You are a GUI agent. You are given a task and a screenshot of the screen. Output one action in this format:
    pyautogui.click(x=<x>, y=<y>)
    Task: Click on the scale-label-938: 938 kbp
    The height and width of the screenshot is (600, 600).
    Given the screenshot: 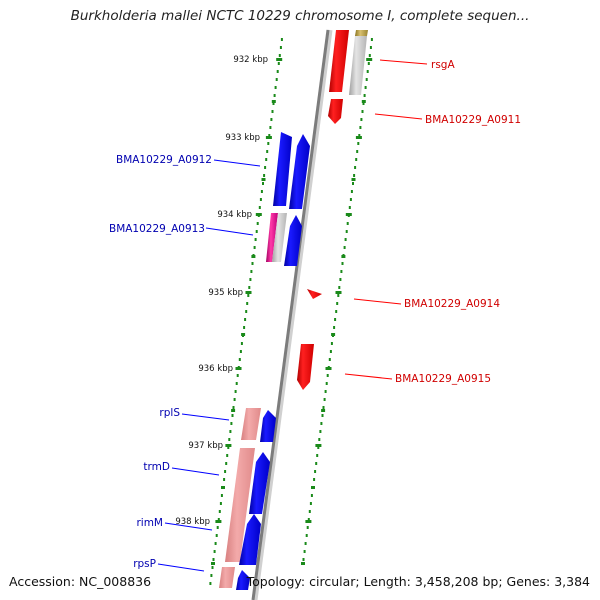 What is the action you would take?
    pyautogui.click(x=192, y=522)
    